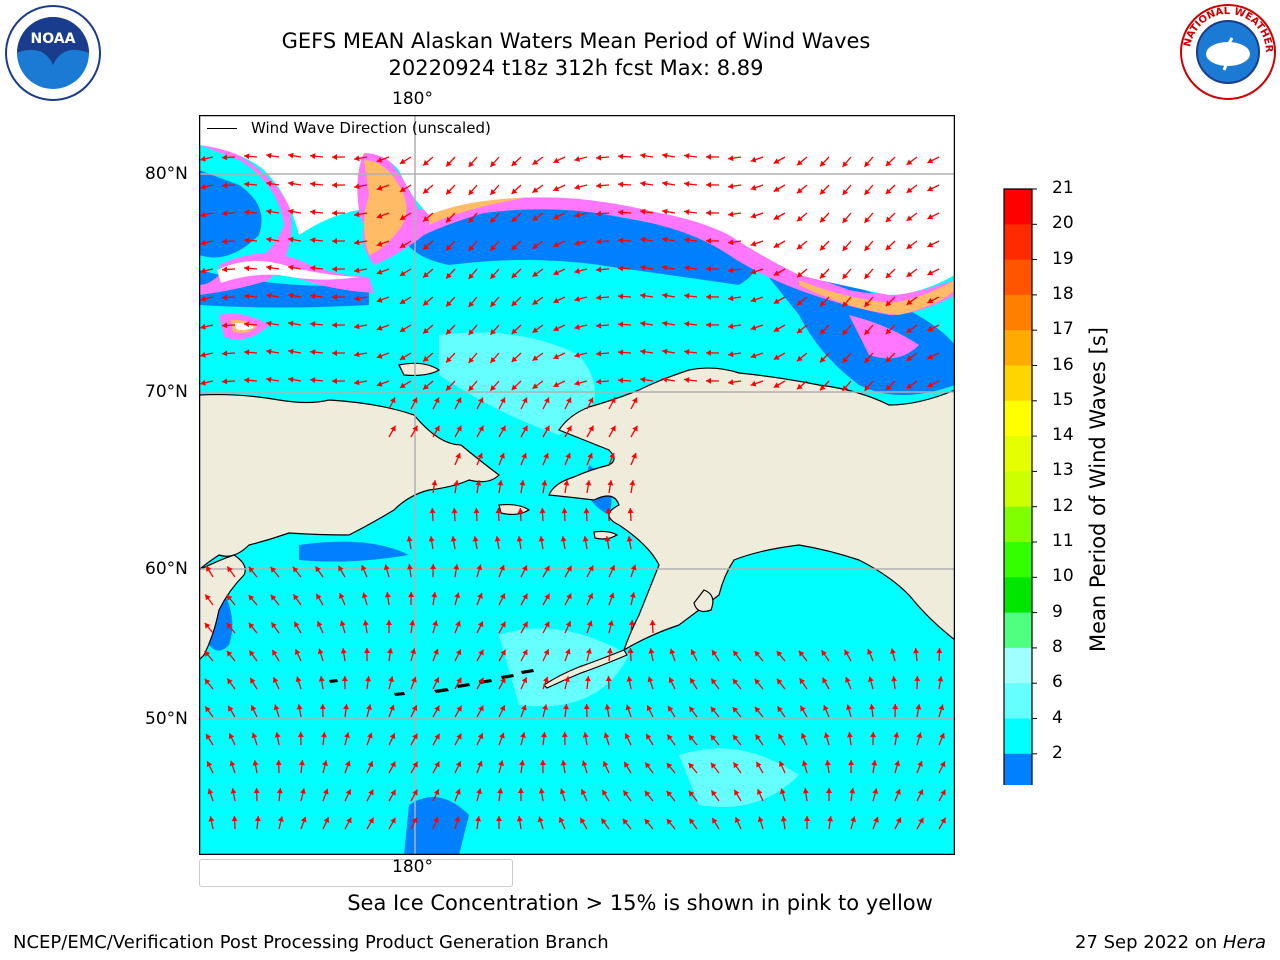 This screenshot has height=960, width=1280. What do you see at coordinates (1063, 188) in the screenshot?
I see `colorbar-tick-label: 21` at bounding box center [1063, 188].